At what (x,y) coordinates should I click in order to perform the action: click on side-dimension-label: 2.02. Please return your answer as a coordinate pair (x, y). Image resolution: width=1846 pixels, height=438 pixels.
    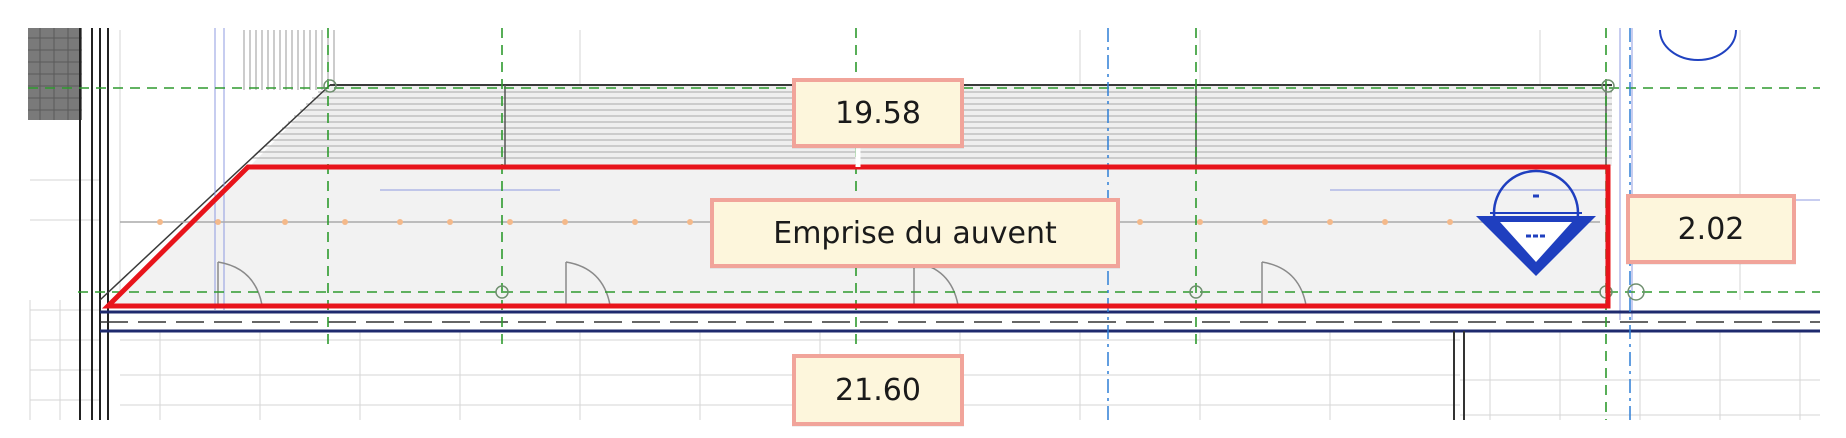
    Looking at the image, I should click on (1711, 229).